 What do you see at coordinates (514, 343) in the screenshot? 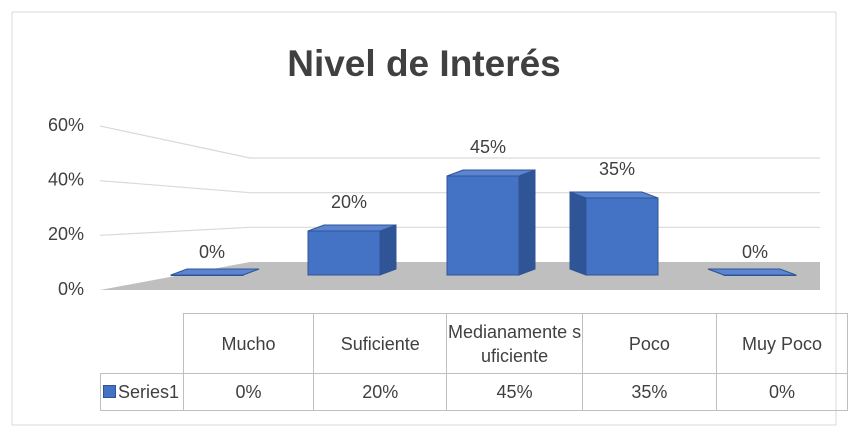
I see `category-label: Medianamente suficiente` at bounding box center [514, 343].